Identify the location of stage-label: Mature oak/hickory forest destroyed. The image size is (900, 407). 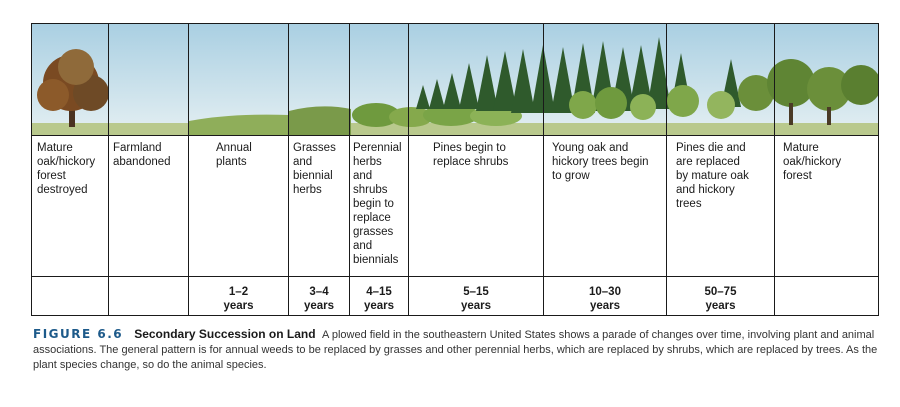
(66, 169).